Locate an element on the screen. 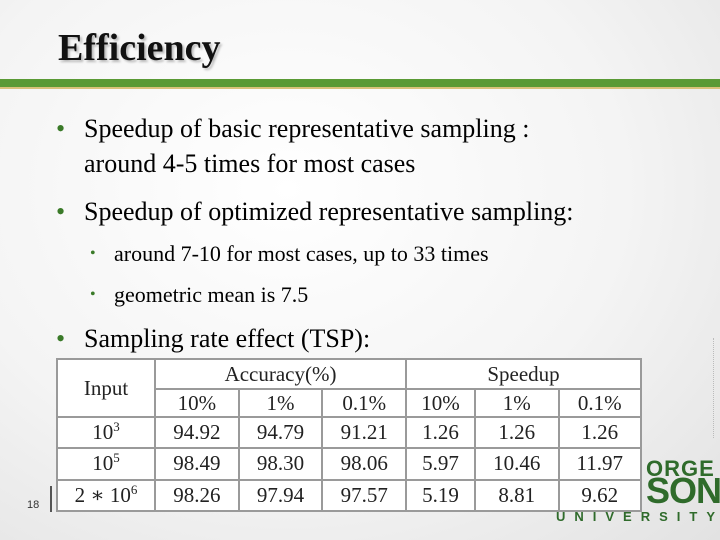 Image resolution: width=720 pixels, height=540 pixels. table-subheader-row: 10% 1% 0.1% 10% 1% 0.1% is located at coordinates (350, 403).